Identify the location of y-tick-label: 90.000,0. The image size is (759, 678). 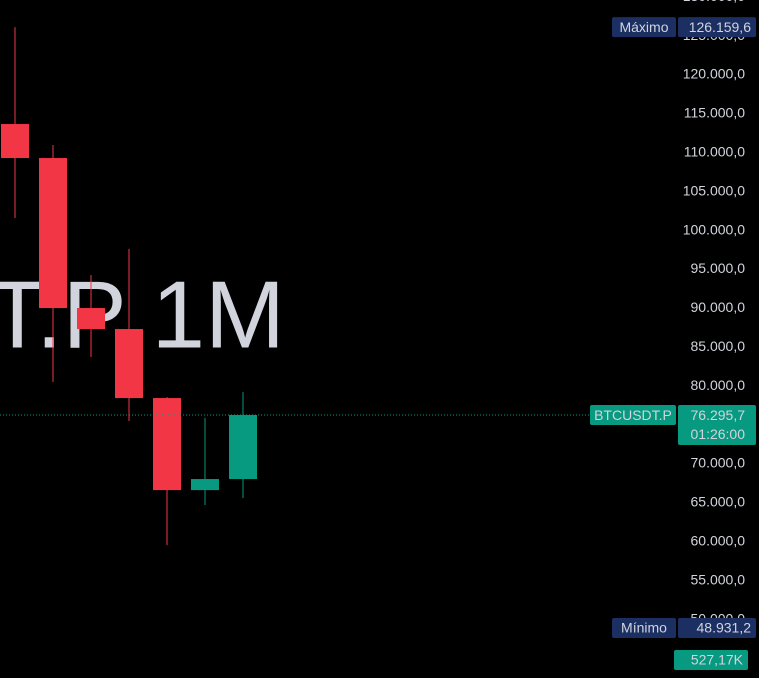
(718, 307).